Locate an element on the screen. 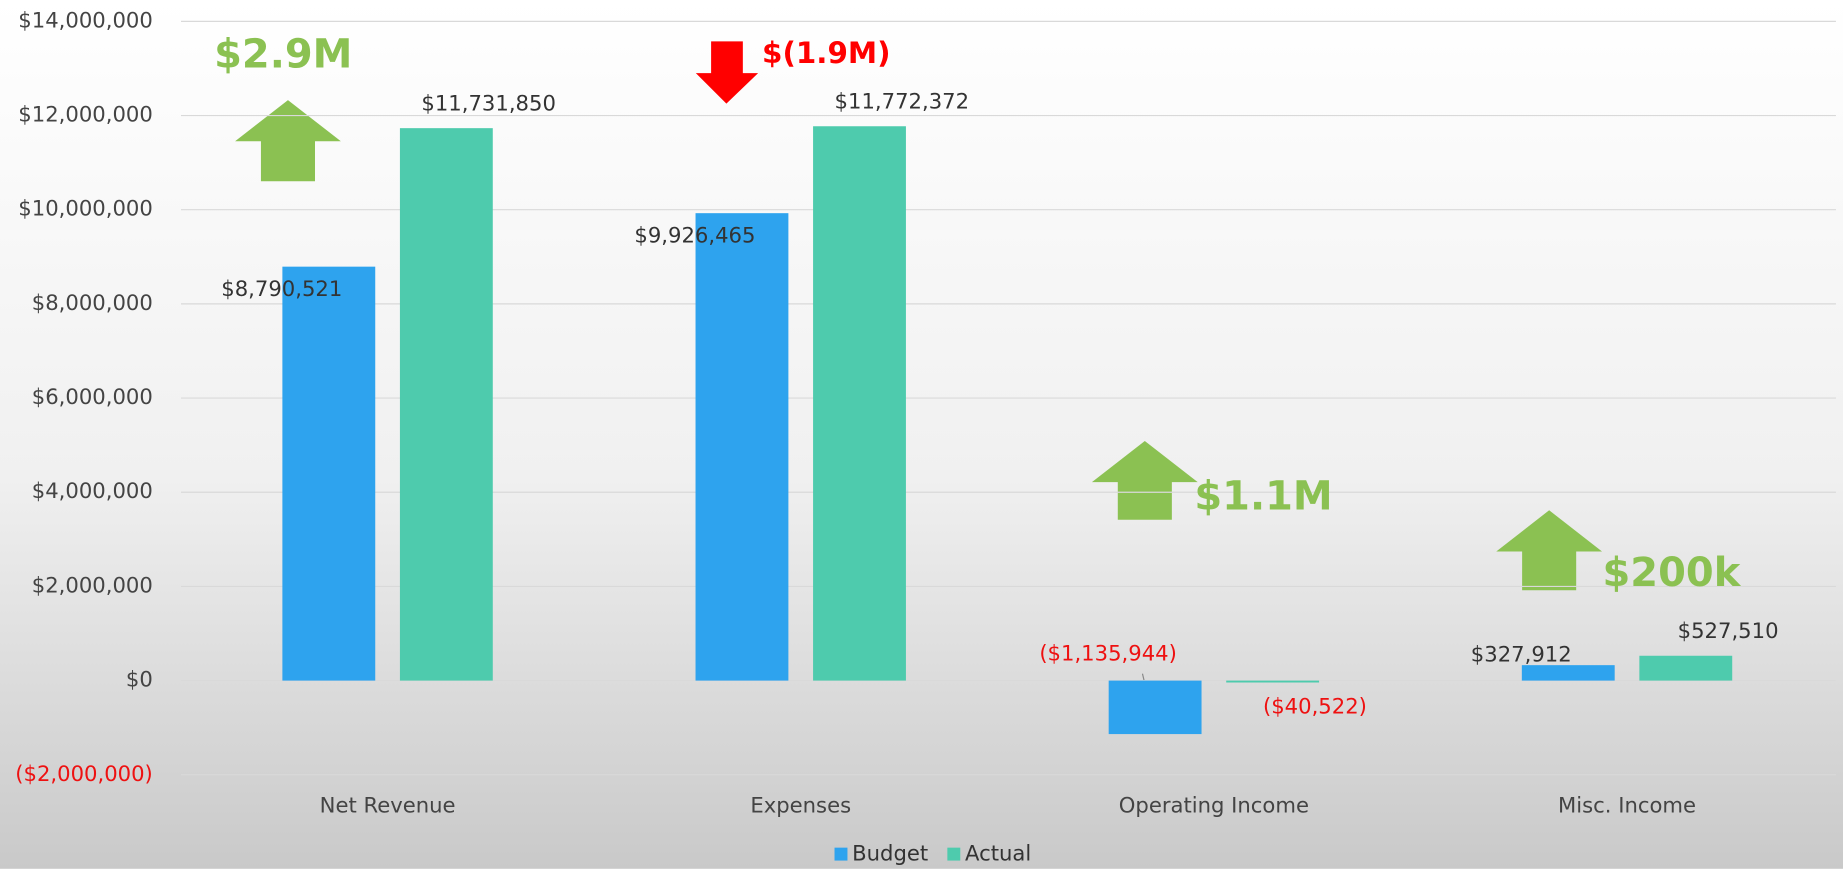 The height and width of the screenshot is (869, 1843). data-label: ($1,135,944) is located at coordinates (1108, 653).